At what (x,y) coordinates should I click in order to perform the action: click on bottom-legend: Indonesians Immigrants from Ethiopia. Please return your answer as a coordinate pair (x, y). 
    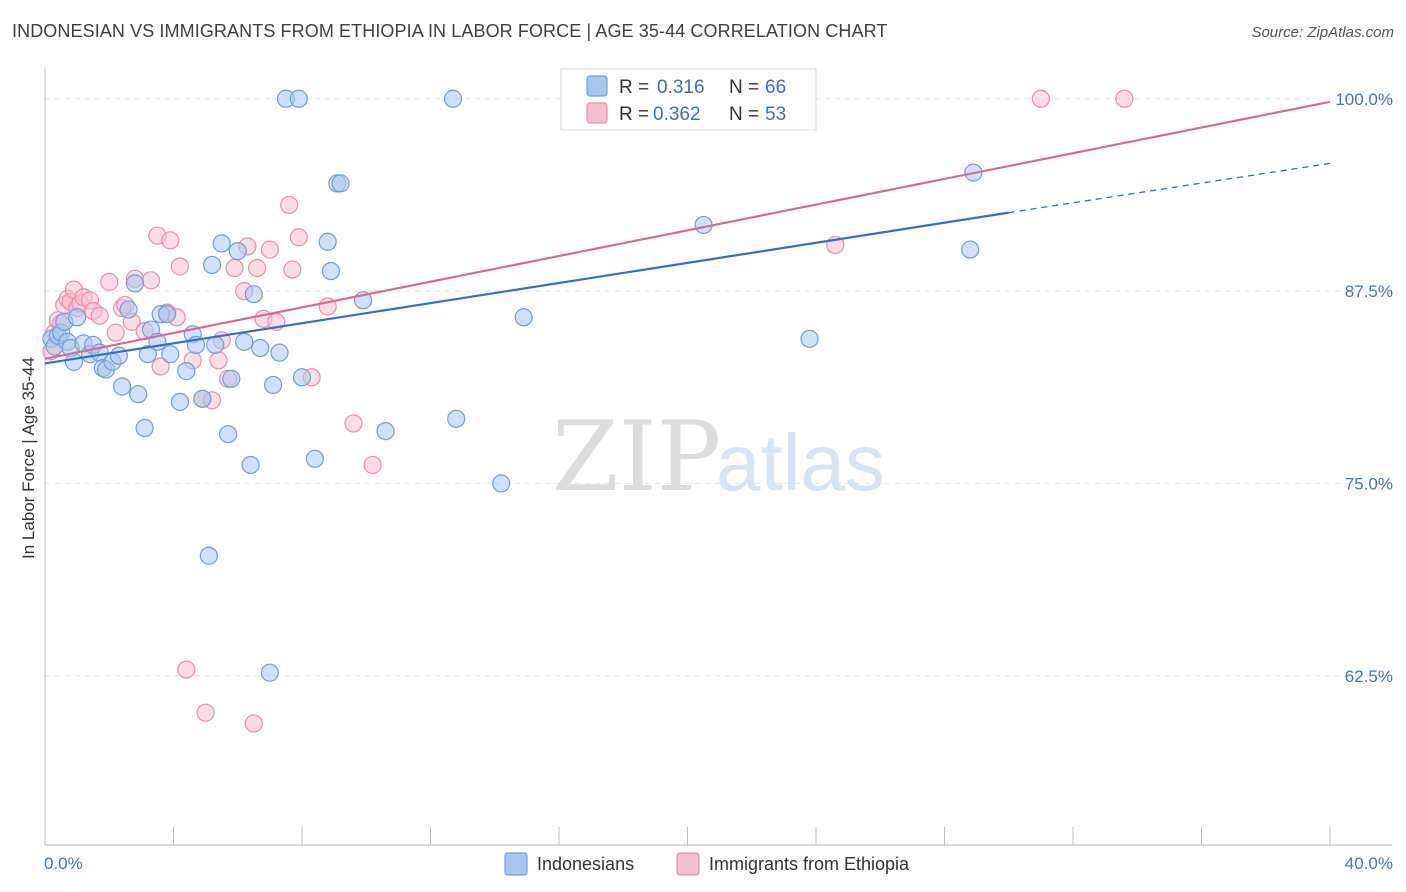
    Looking at the image, I should click on (707, 864).